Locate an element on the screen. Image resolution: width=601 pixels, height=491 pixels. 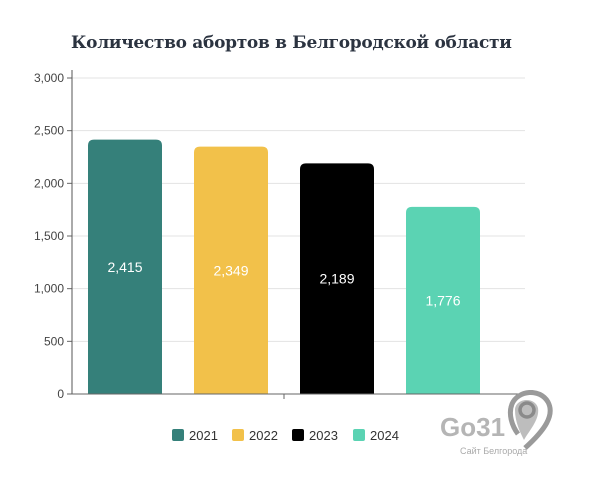
data-label-2022: 2,349 is located at coordinates (230, 270).